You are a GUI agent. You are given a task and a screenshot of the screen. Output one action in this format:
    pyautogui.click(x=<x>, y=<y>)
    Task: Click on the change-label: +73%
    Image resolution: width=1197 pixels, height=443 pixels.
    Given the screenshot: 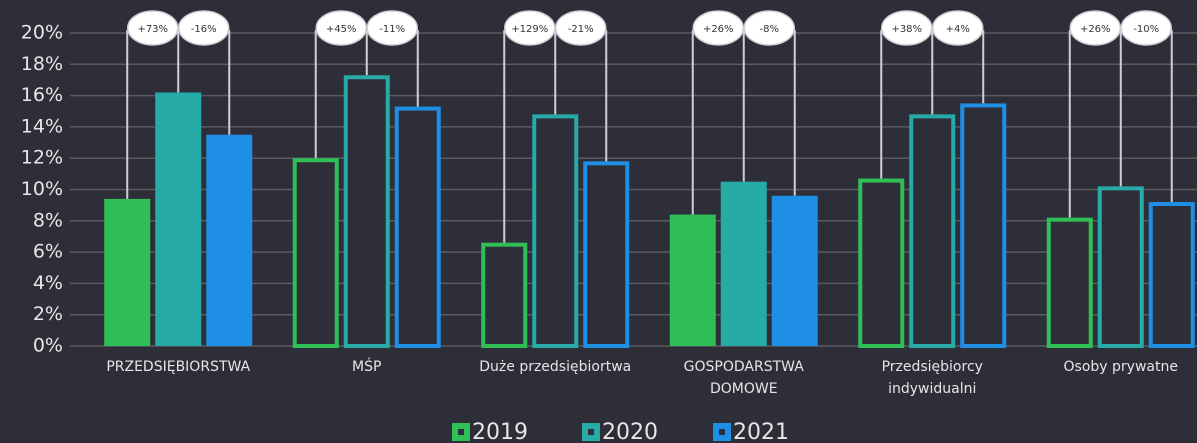 What is the action you would take?
    pyautogui.click(x=152, y=29)
    